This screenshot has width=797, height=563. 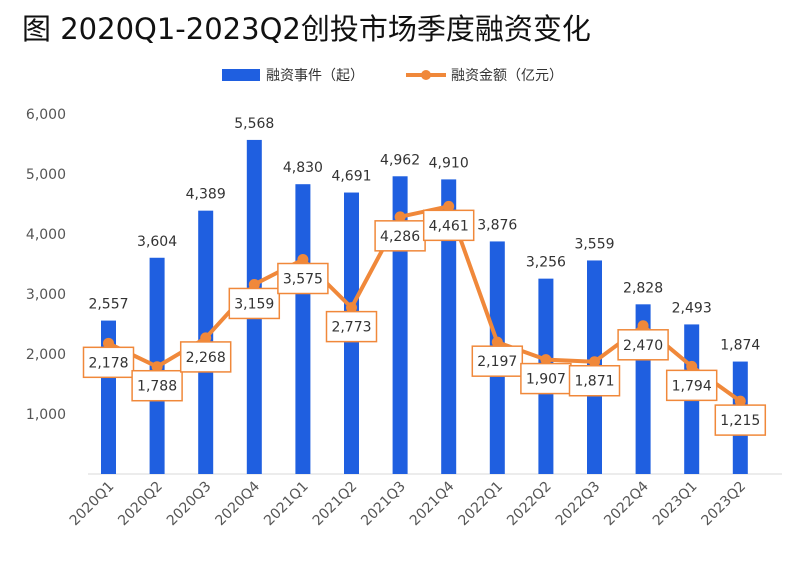 What do you see at coordinates (529, 504) in the screenshot?
I see `x-tick-label: 2022Q2` at bounding box center [529, 504].